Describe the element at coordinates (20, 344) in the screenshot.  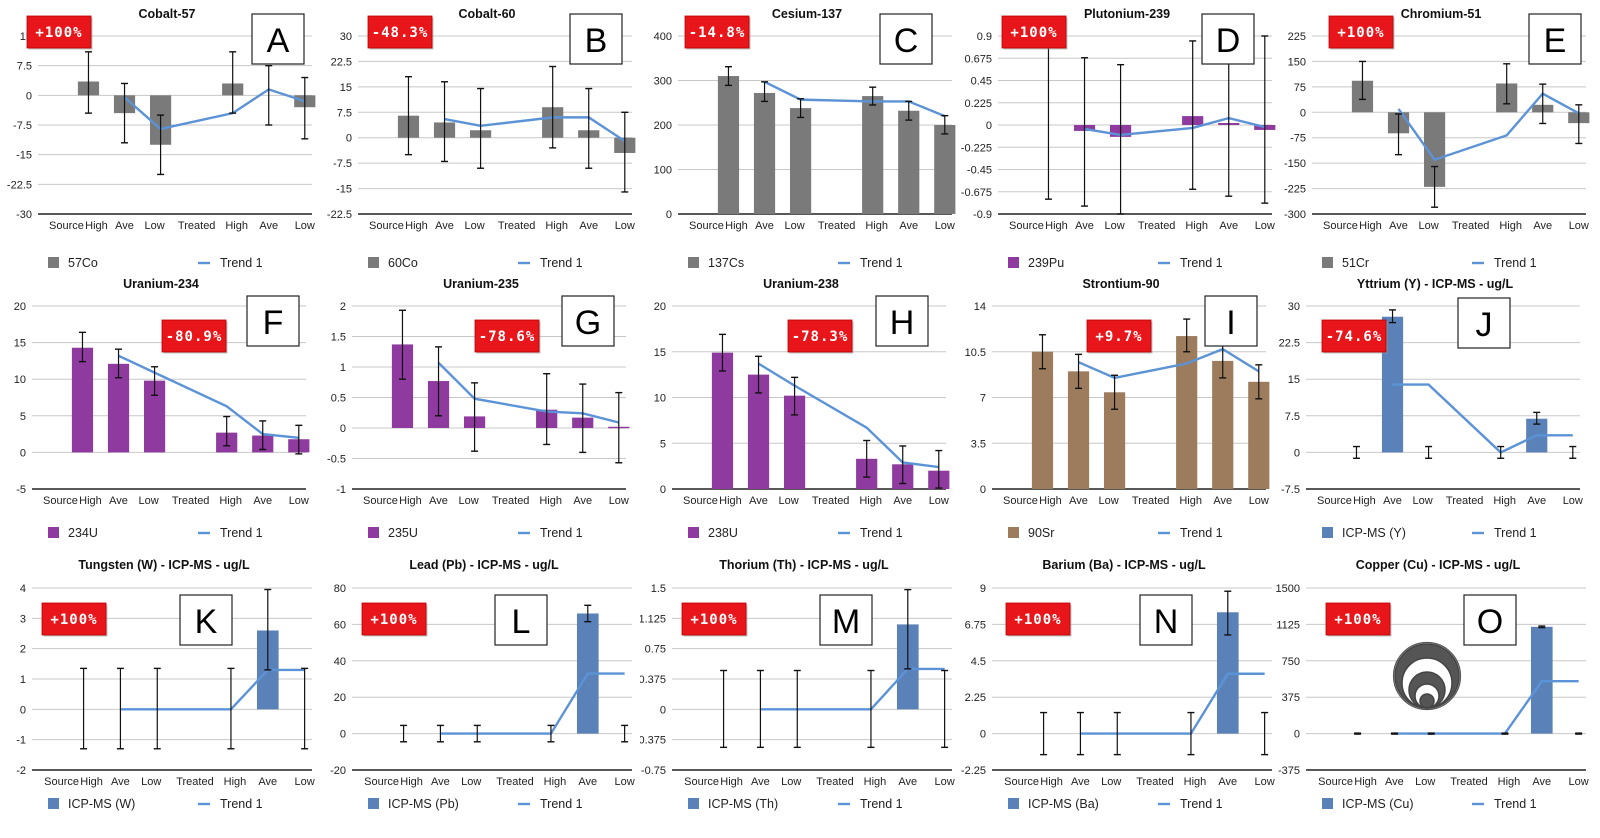
I see `y-tick-label: 15` at that location.